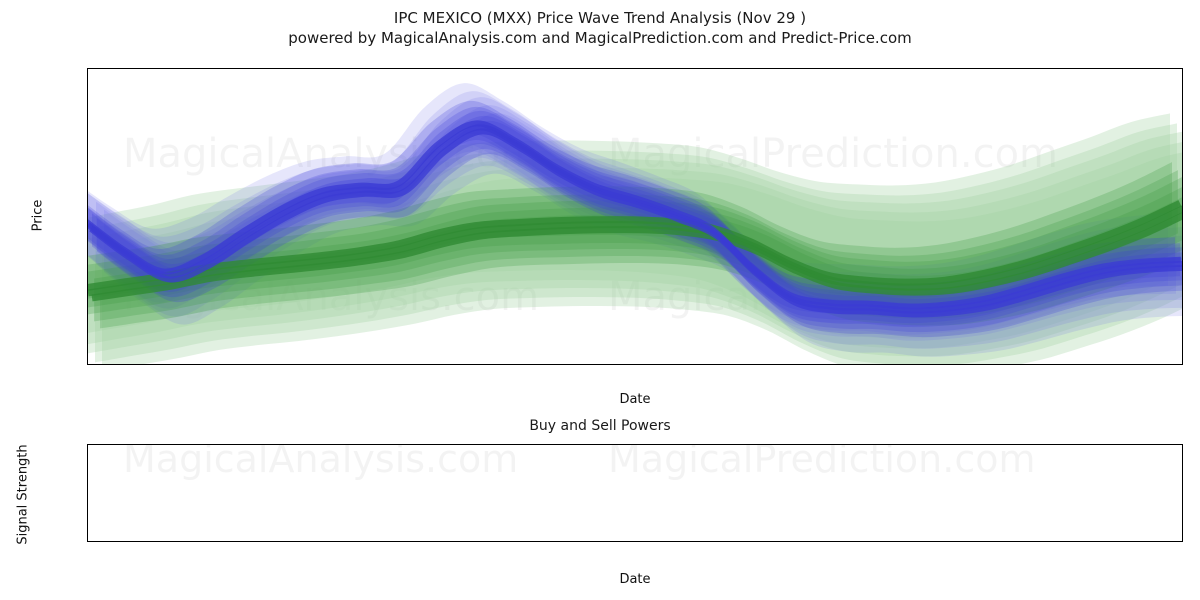  What do you see at coordinates (38, 215) in the screenshot?
I see `price-y-axis-title: Price` at bounding box center [38, 215].